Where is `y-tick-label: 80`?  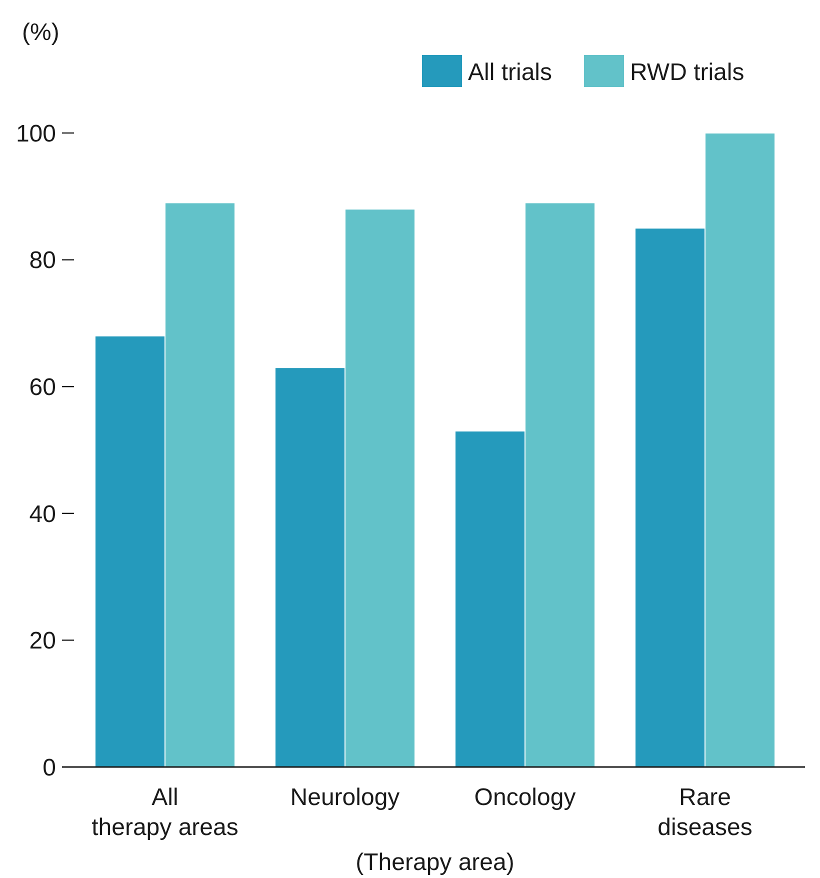
y-tick-label: 80 is located at coordinates (42, 260).